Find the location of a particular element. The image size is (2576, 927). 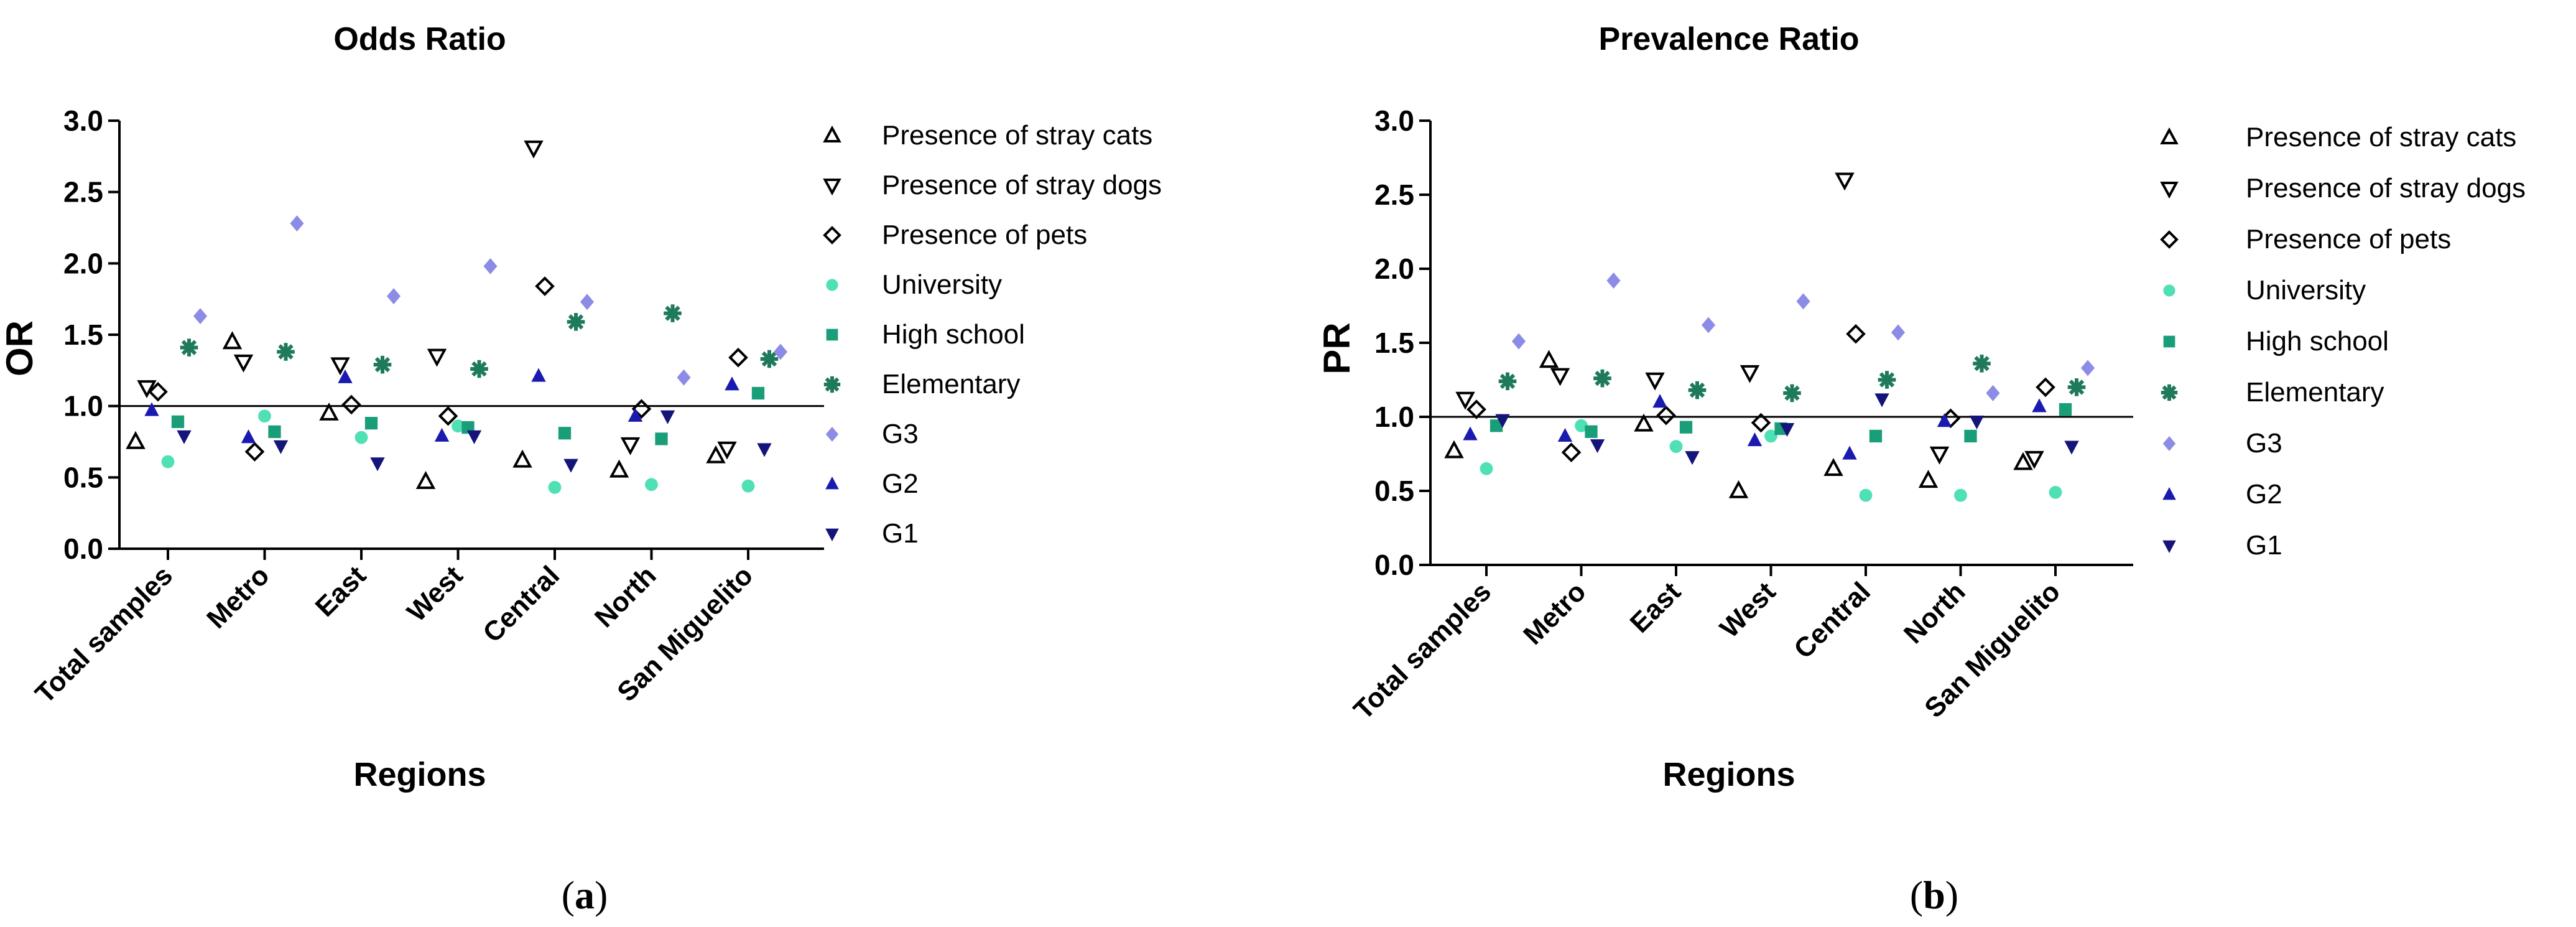

legend-marker-g1 is located at coordinates (2169, 547).